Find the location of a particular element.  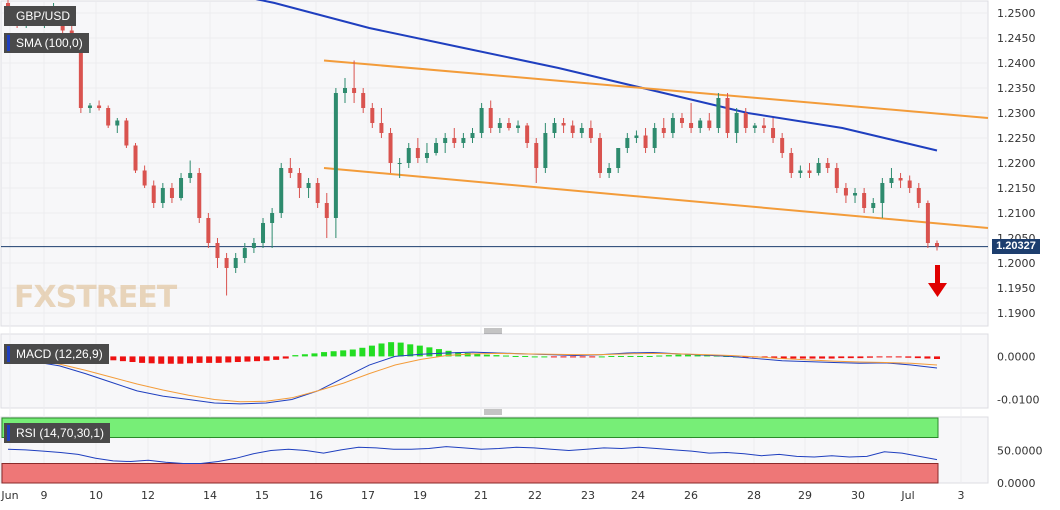

rsi-overbought-zone is located at coordinates (470, 427).